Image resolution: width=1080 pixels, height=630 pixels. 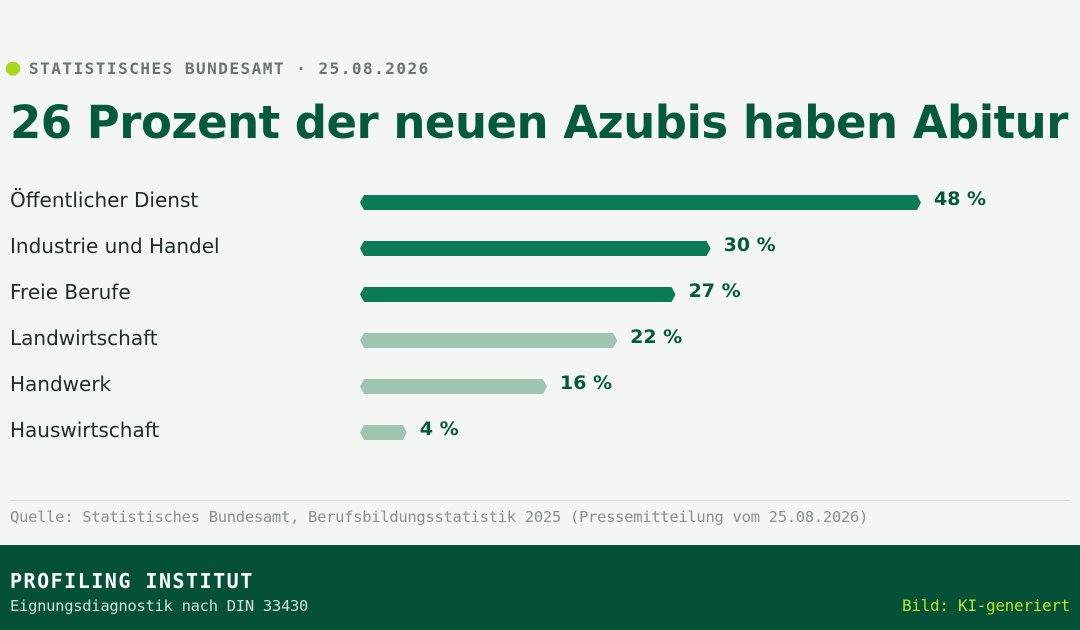 What do you see at coordinates (159, 606) in the screenshot?
I see `footer-subtitle: Eignungsdiagnostik nach DIN 33430` at bounding box center [159, 606].